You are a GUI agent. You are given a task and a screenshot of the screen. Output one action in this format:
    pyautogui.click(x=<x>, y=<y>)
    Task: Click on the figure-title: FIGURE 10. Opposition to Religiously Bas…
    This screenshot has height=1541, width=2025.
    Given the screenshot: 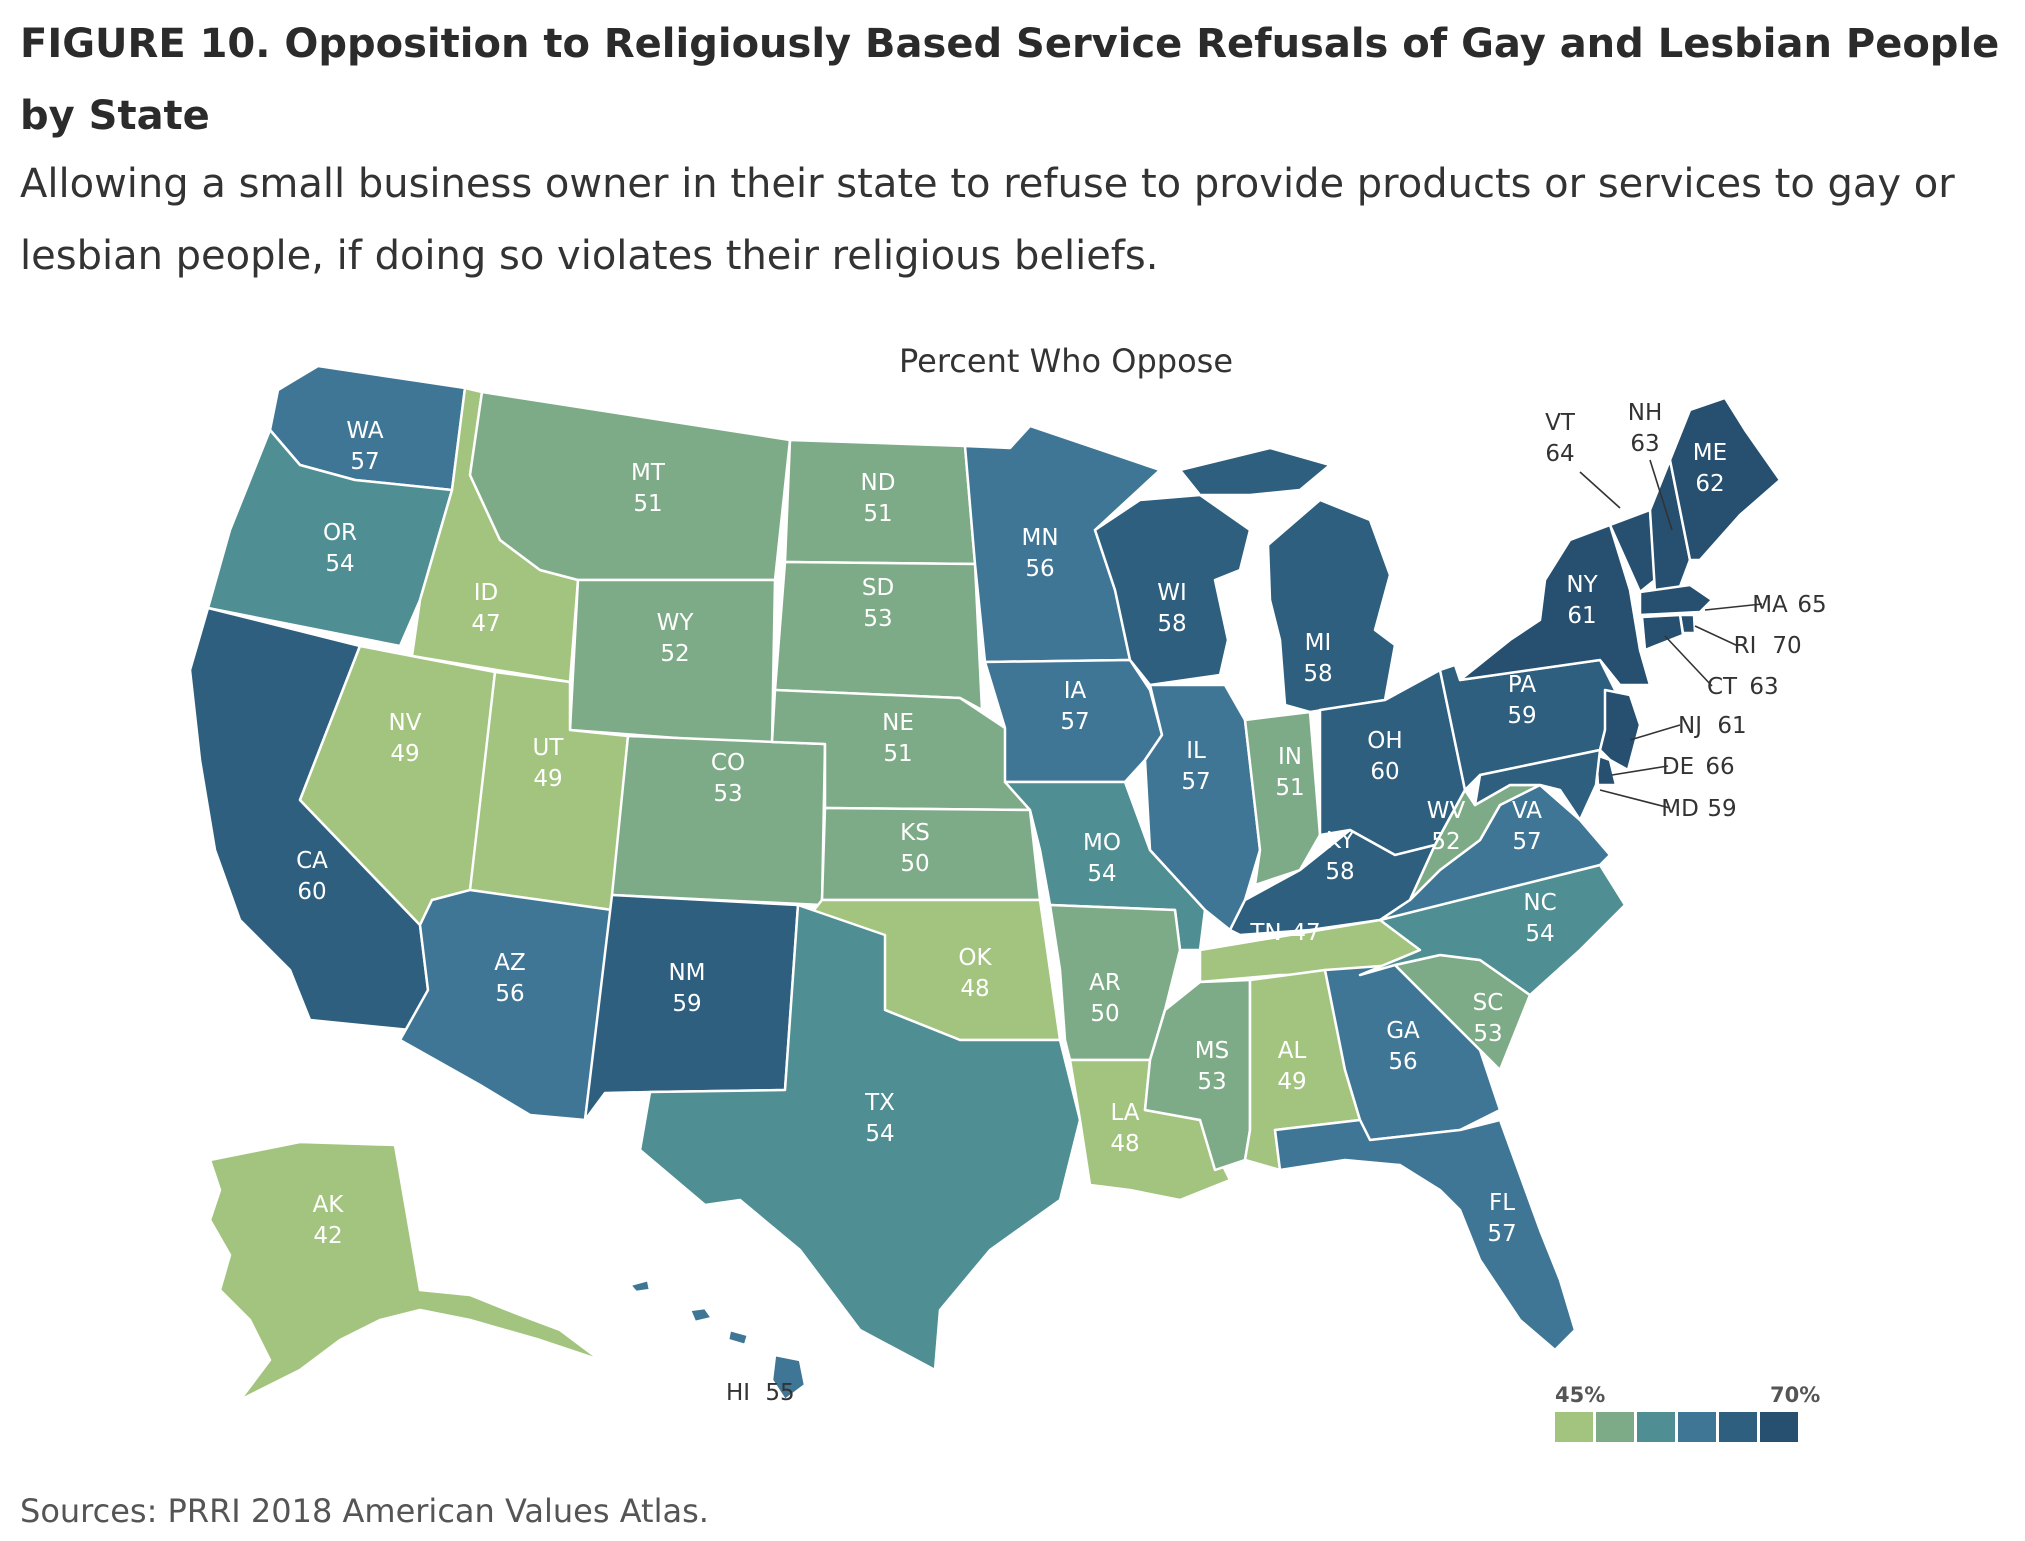 What is the action you would take?
    pyautogui.click(x=1010, y=80)
    